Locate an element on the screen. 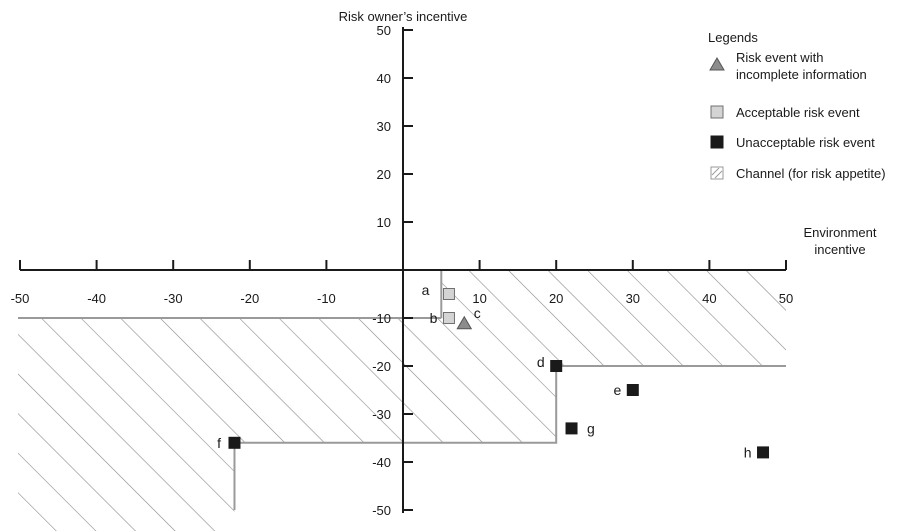 The width and height of the screenshot is (923, 531). point-h-marker is located at coordinates (763, 452).